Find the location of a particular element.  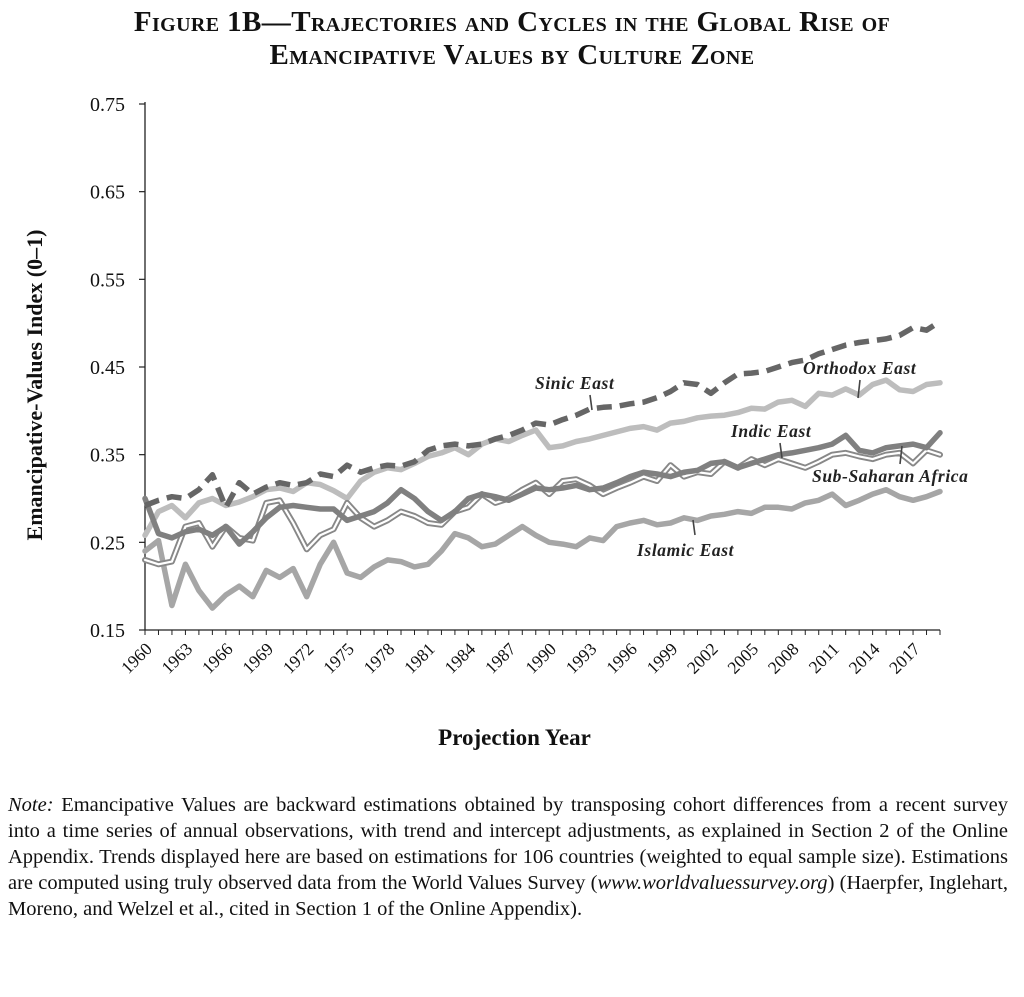

series-line-indic-east is located at coordinates (542, 488).